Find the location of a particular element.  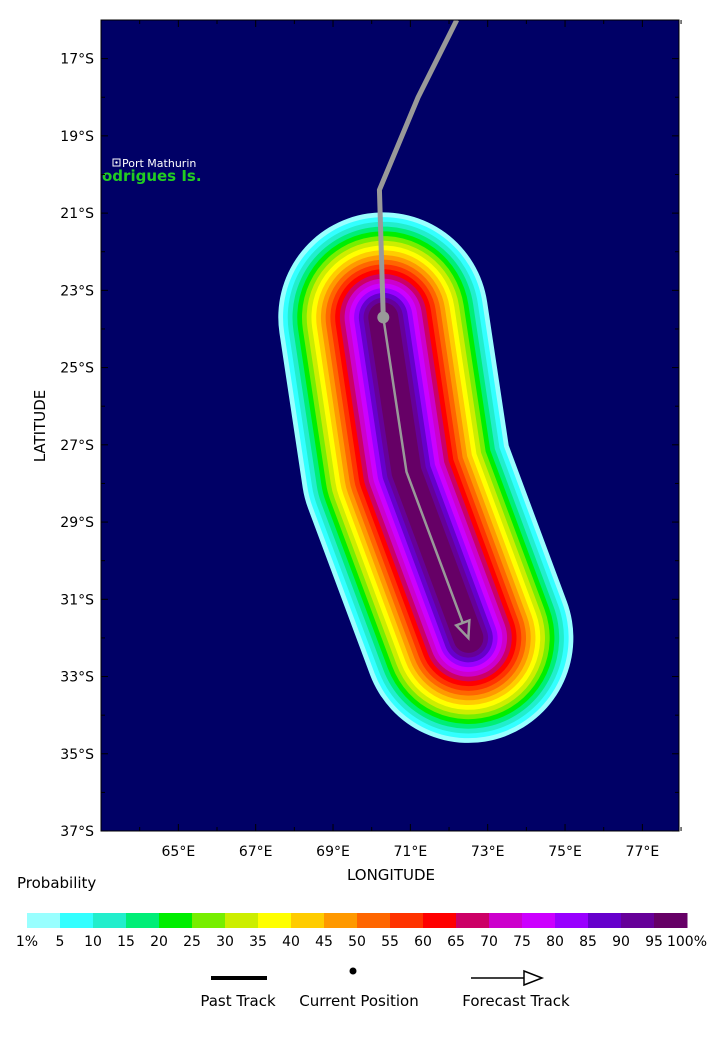

x-axis-label: LONGITUDE is located at coordinates (391, 875).